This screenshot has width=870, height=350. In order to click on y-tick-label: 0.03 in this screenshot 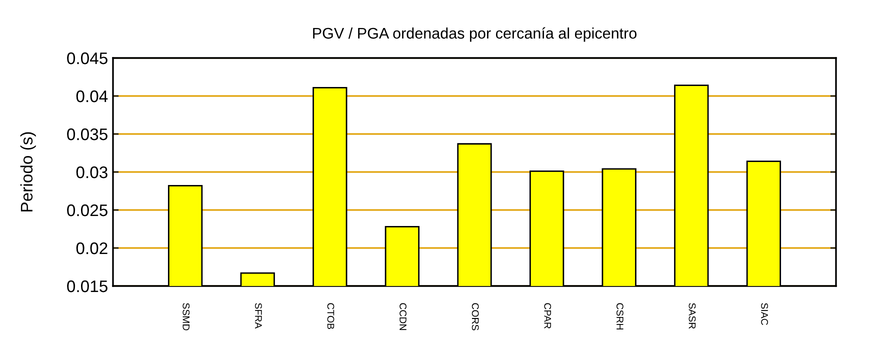, I will do `click(92, 172)`.